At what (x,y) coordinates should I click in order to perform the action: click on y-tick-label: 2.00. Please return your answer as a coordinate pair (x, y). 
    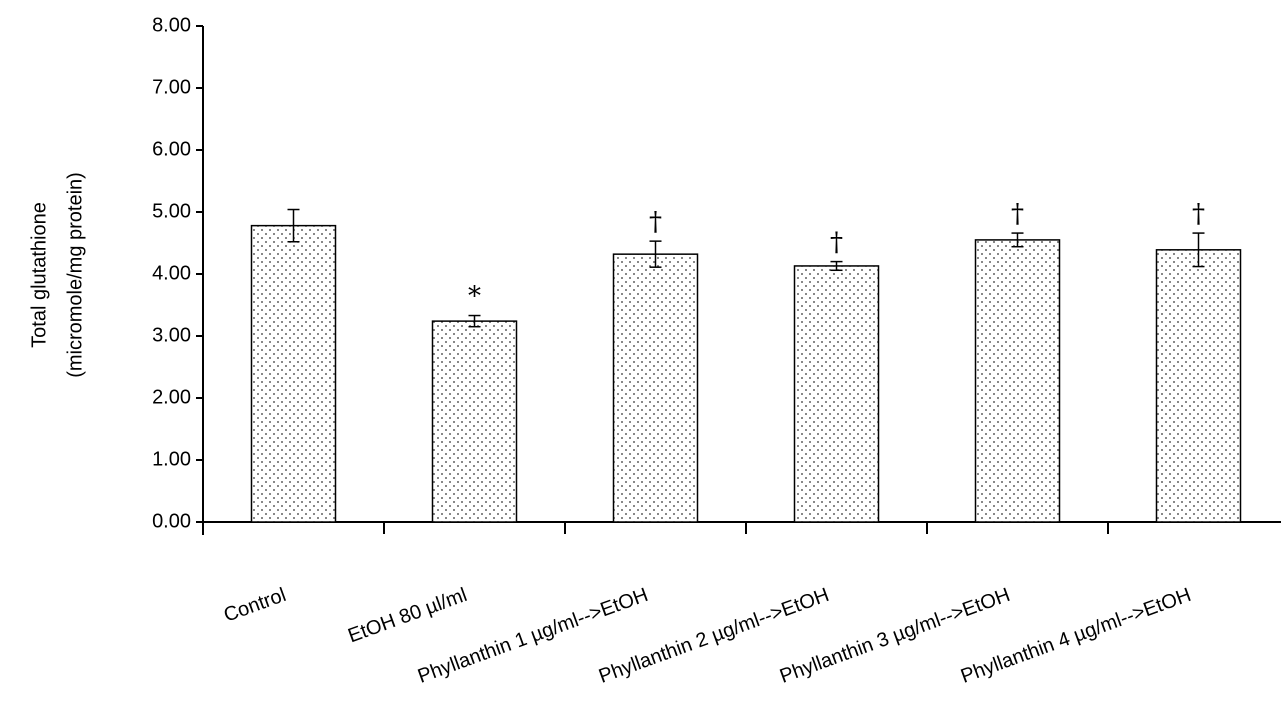
    Looking at the image, I should click on (171, 397).